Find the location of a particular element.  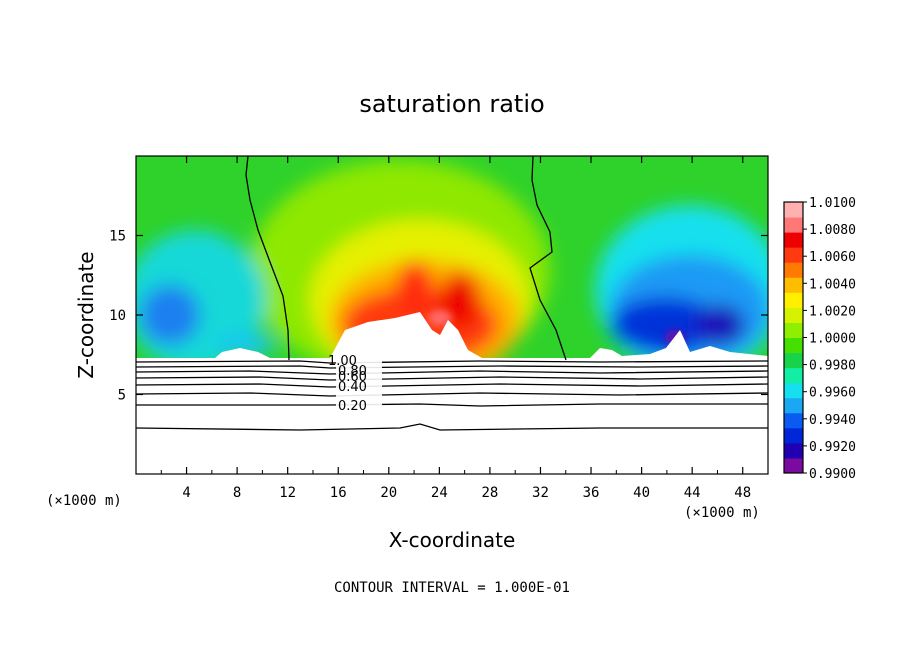

contour-label-1: 1.00 is located at coordinates (342, 361).